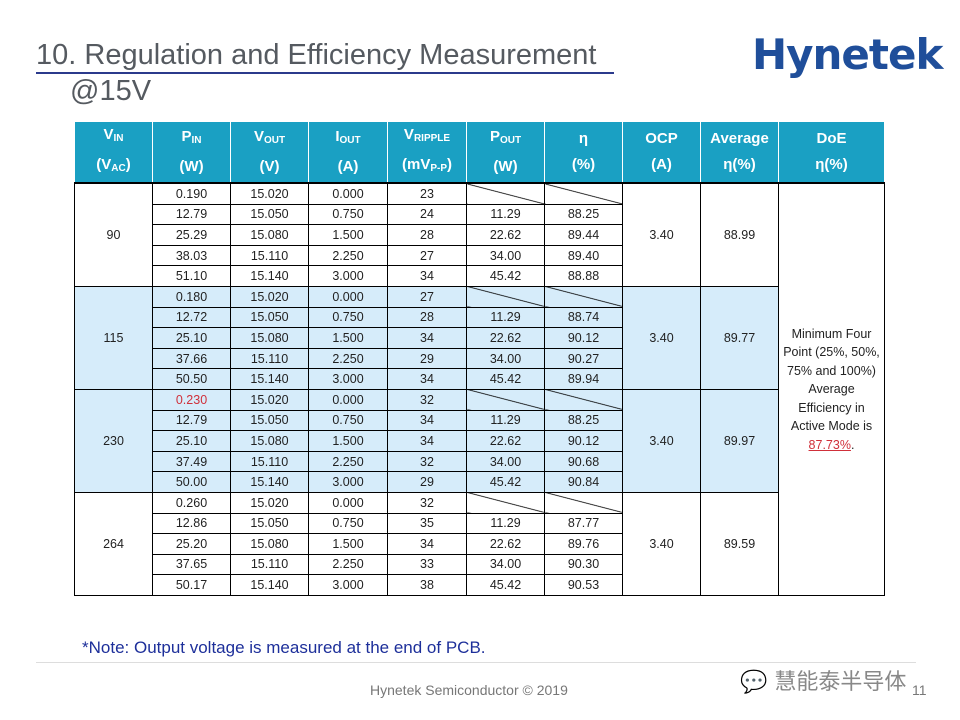 Image resolution: width=960 pixels, height=720 pixels. I want to click on average-efficiency-cell: 89.97, so click(739, 440).